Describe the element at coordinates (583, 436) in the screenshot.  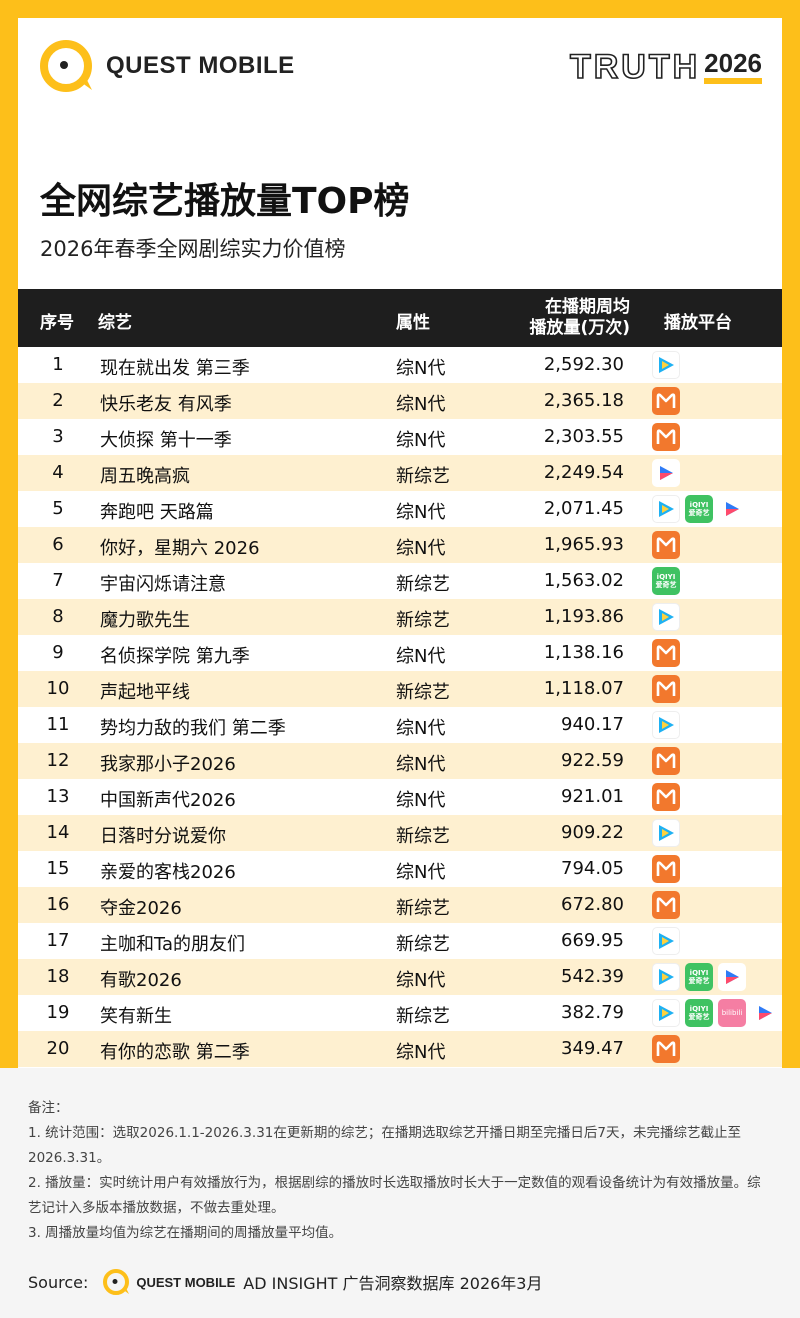
I see `volume-cell: 2,303.55` at that location.